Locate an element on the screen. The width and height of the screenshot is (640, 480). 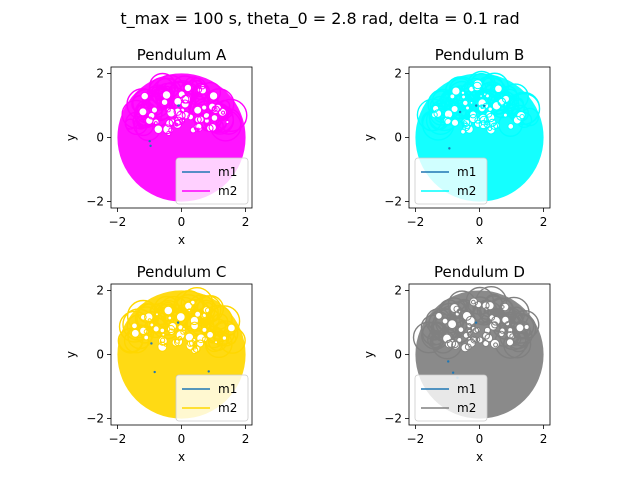
subplot-title: Pendulum D is located at coordinates (479, 272).